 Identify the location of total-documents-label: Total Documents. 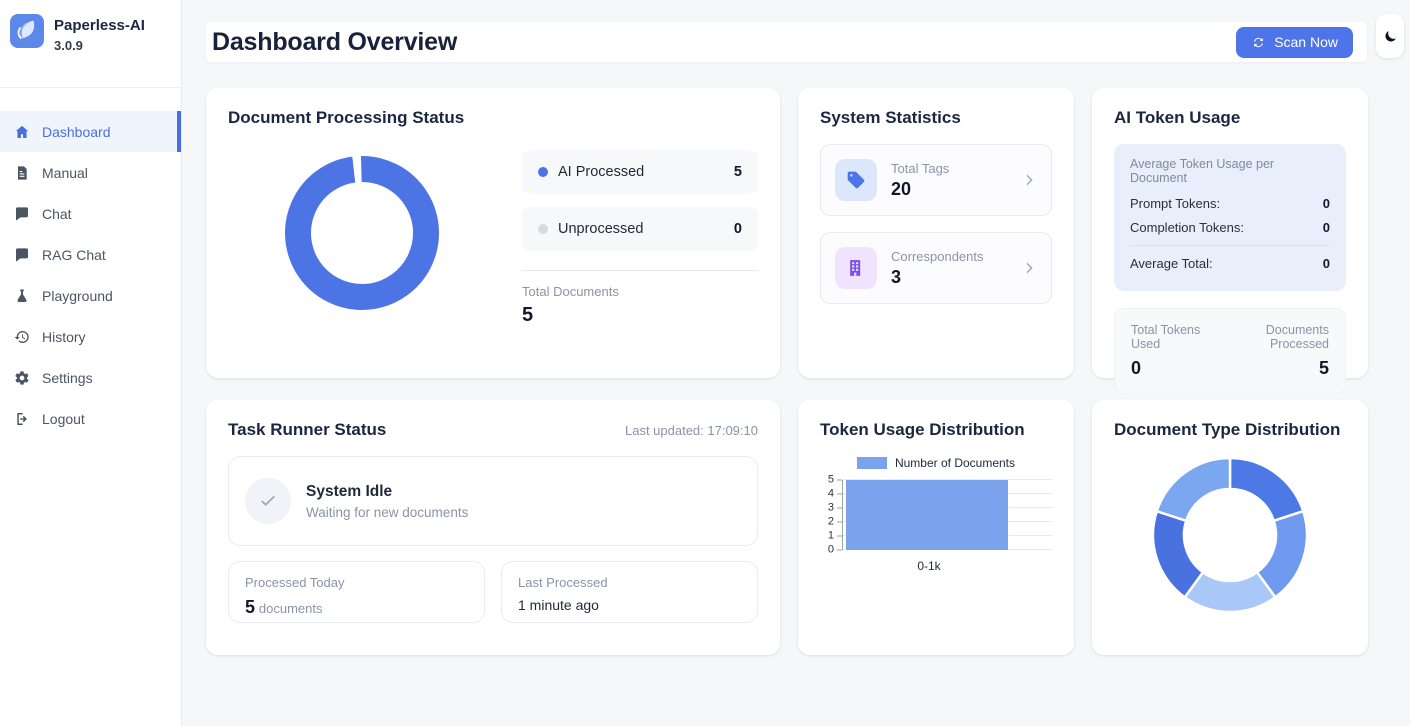
(570, 291).